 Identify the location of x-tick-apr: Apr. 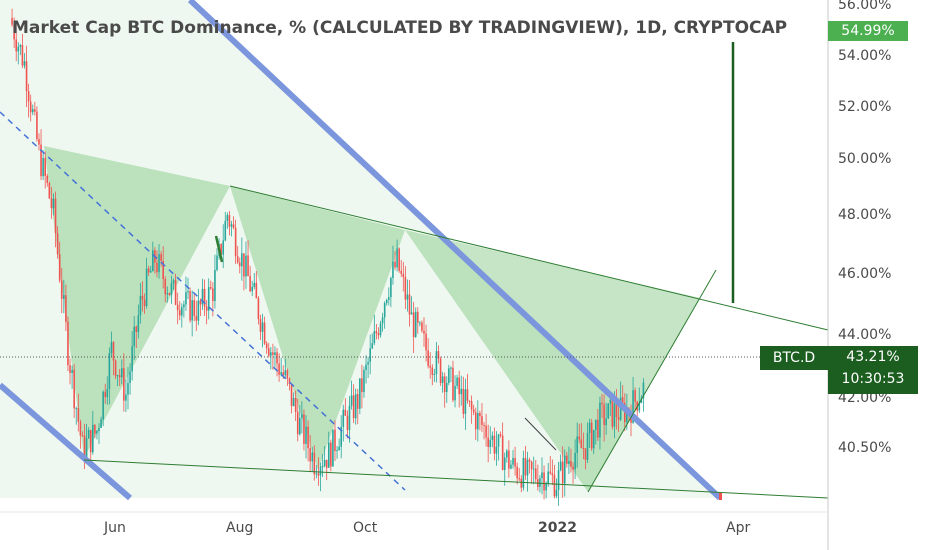
(738, 528).